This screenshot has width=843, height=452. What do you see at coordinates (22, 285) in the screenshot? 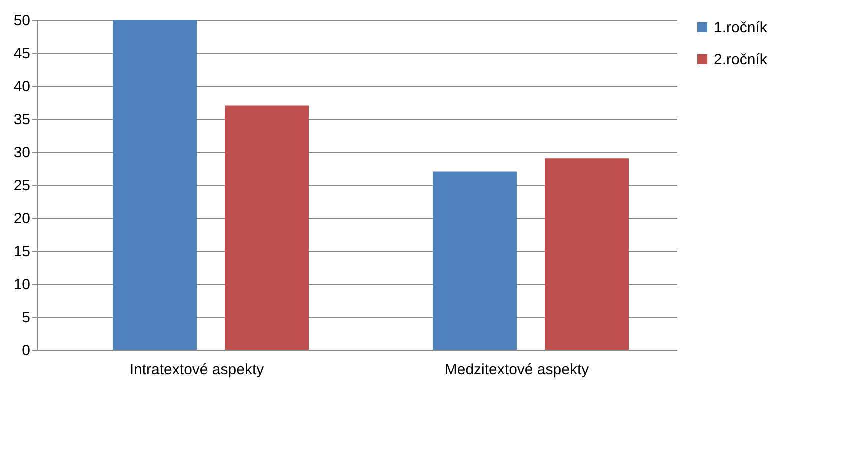
I see `y-tick-label: 10` at bounding box center [22, 285].